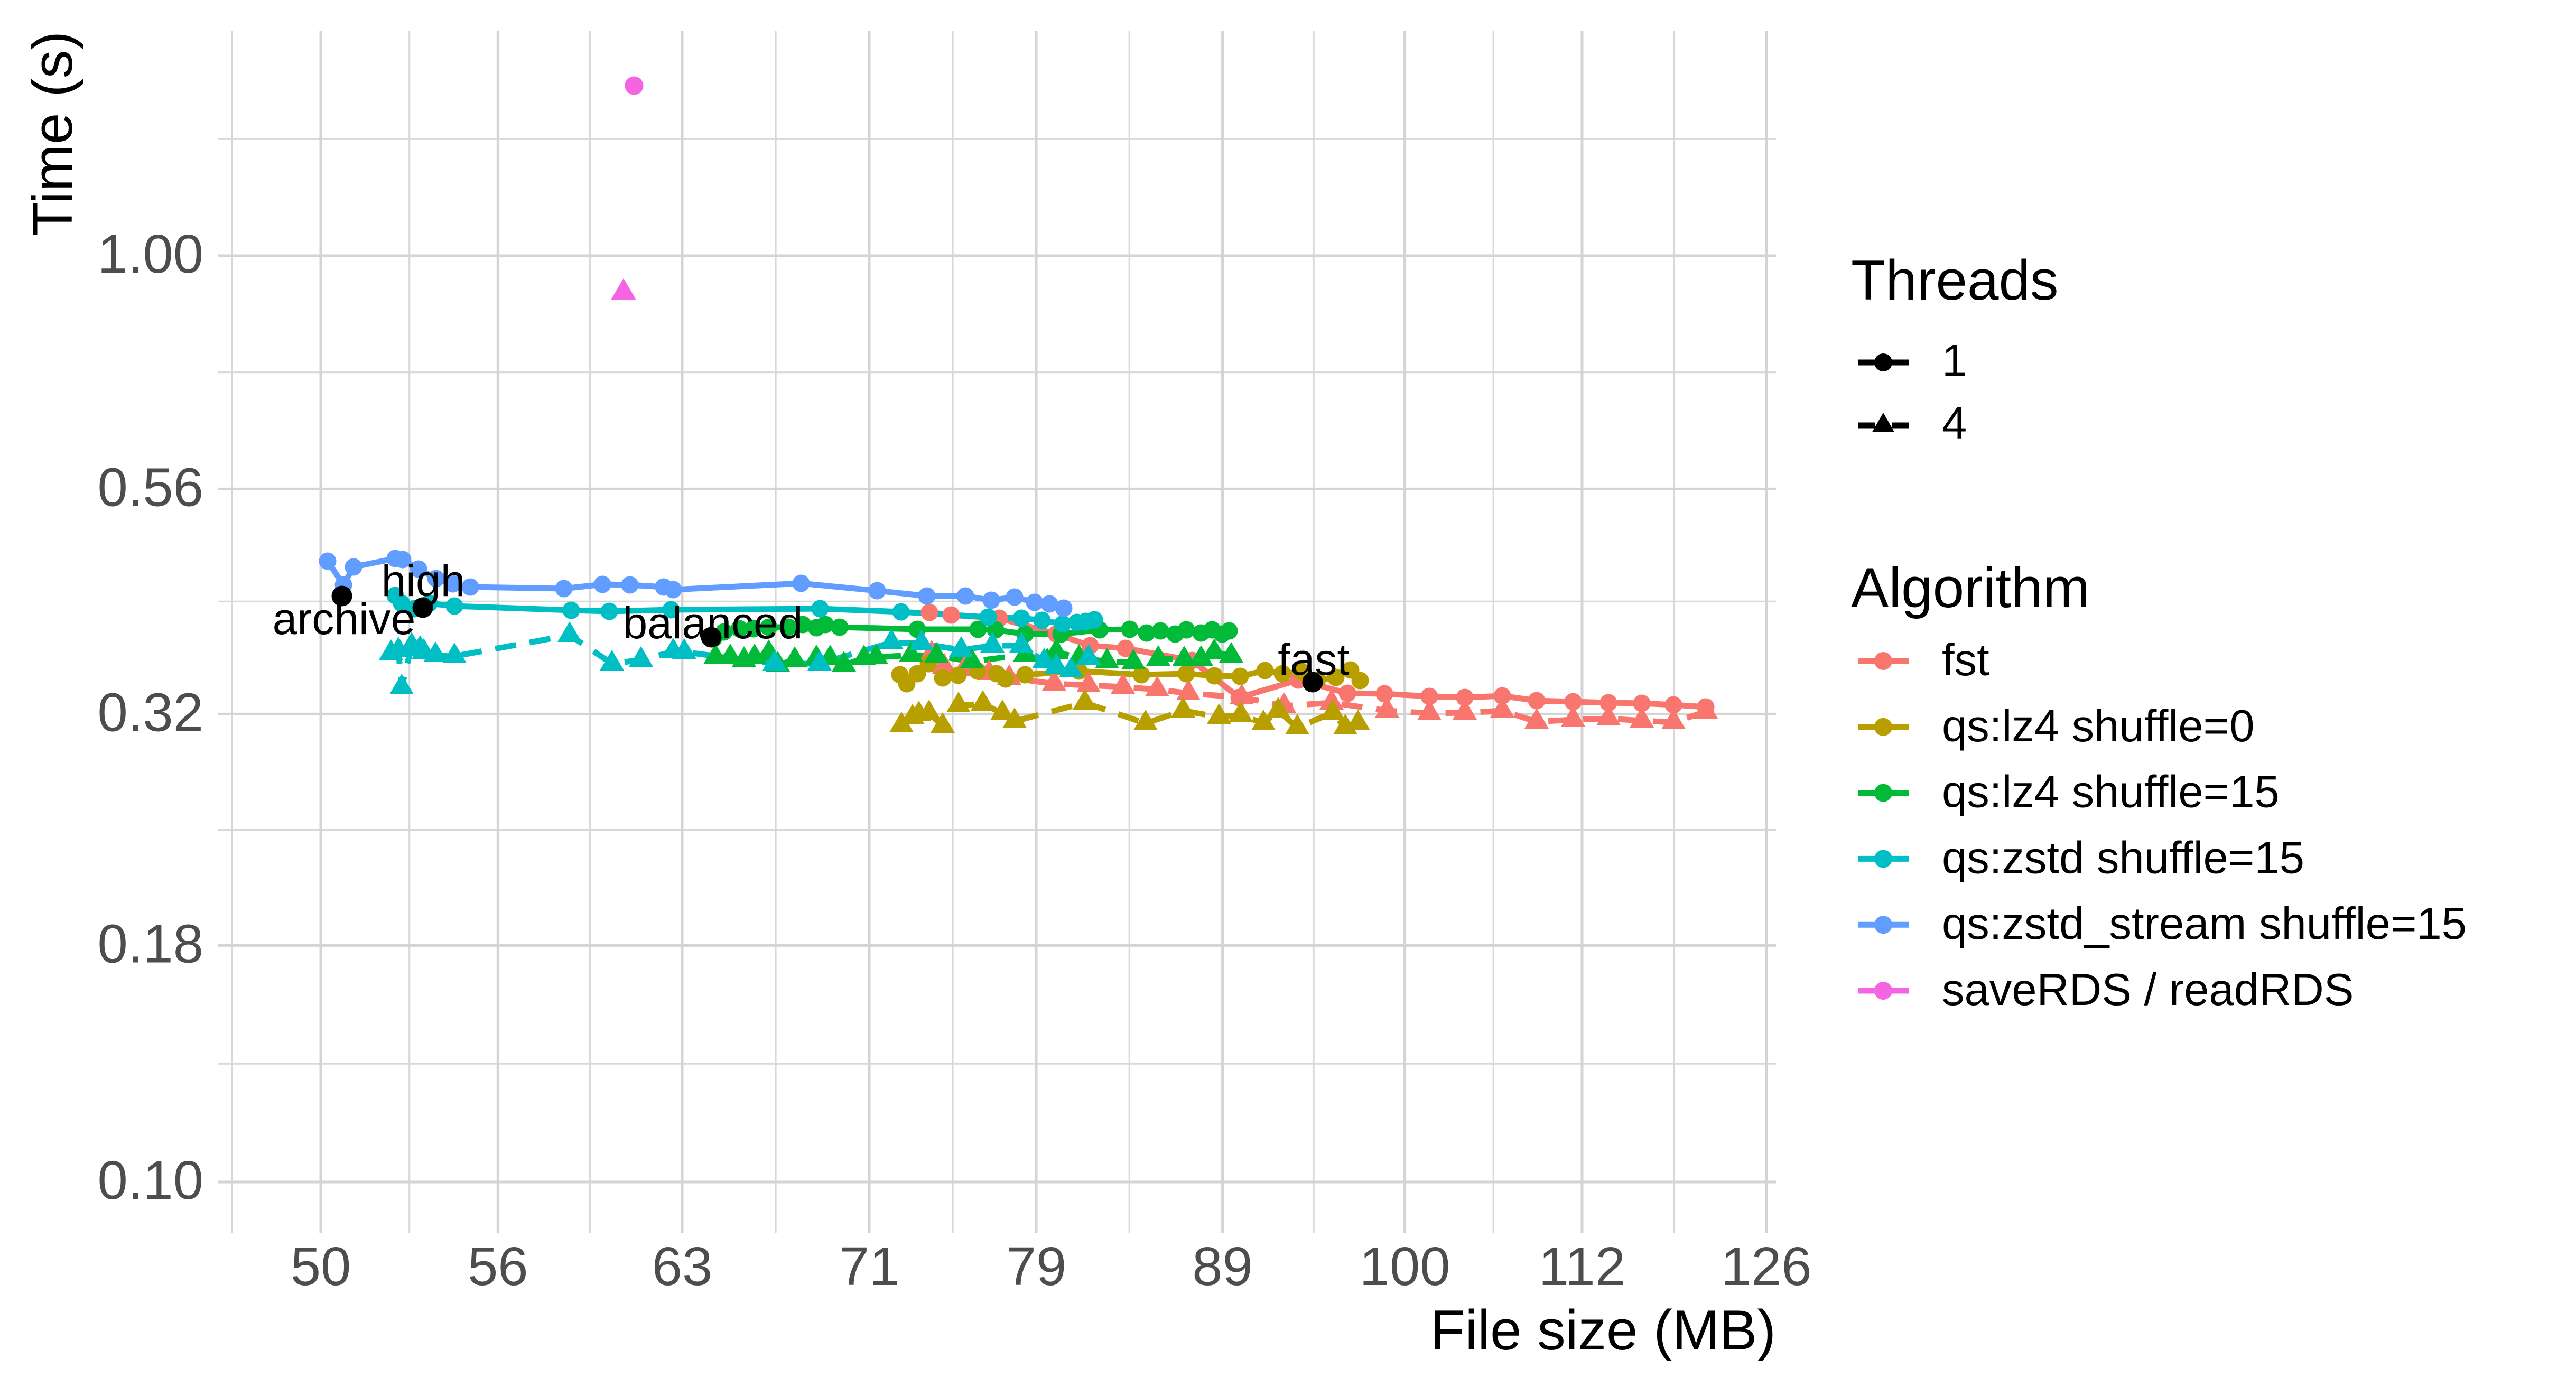  I want to click on svg-text: qs:lz4 shuffle=15, so click(2111, 792).